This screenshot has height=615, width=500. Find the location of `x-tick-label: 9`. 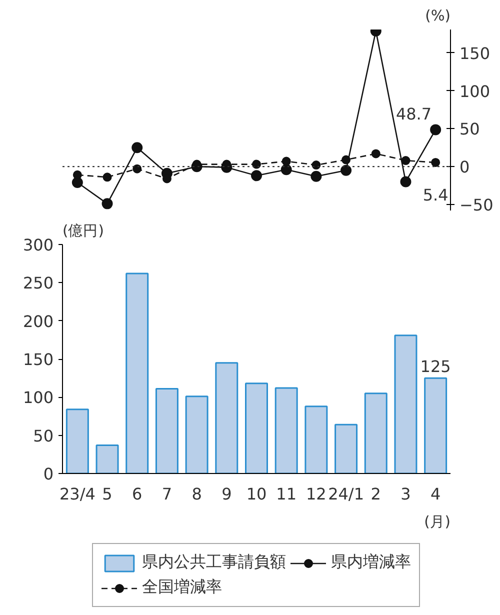

x-tick-label: 9 is located at coordinates (227, 494).